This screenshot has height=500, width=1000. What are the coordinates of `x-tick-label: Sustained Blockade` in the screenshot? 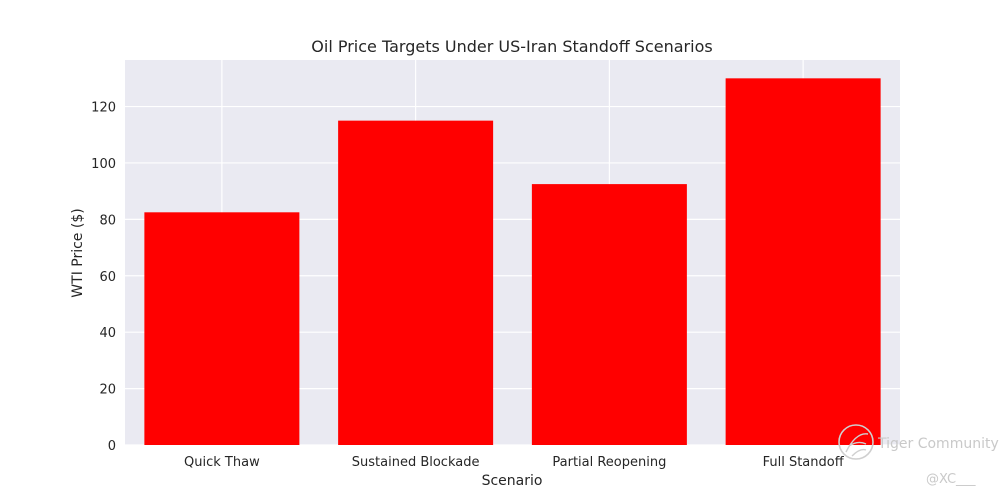 It's located at (416, 462).